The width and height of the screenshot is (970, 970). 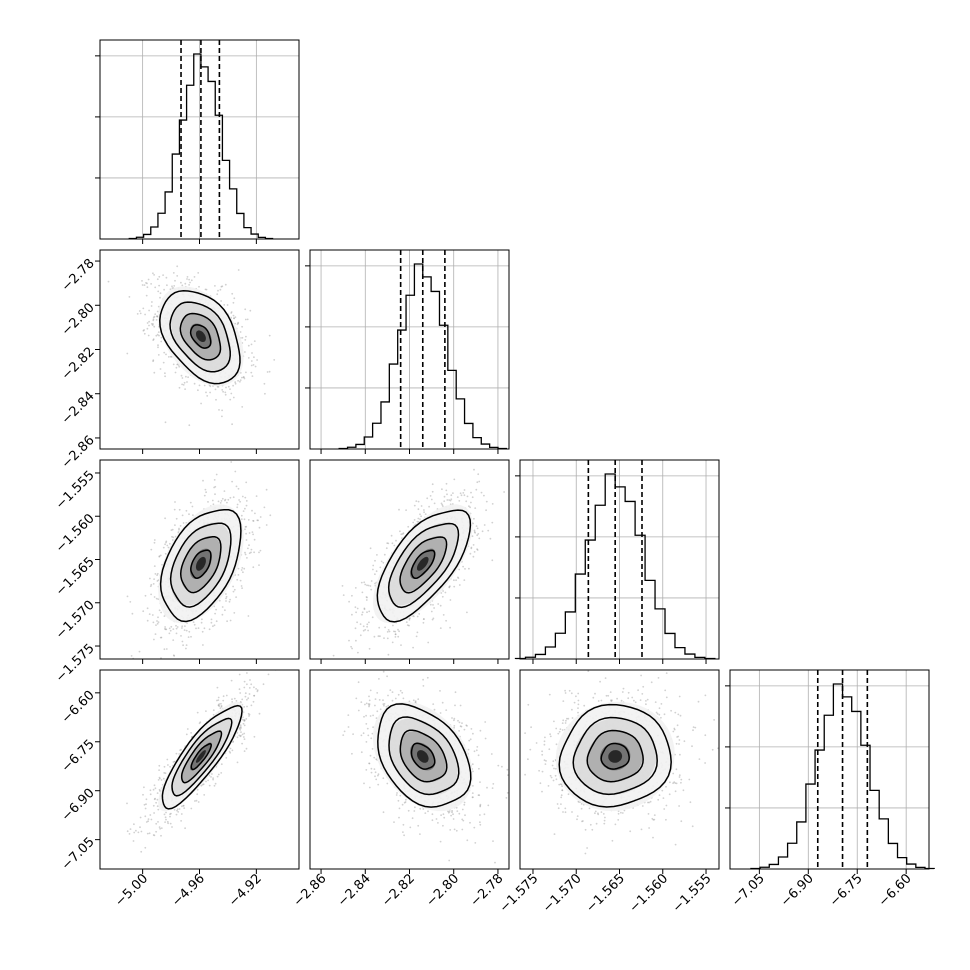 What do you see at coordinates (78, 319) in the screenshot?
I see `ytick-label-1-3: −2.80` at bounding box center [78, 319].